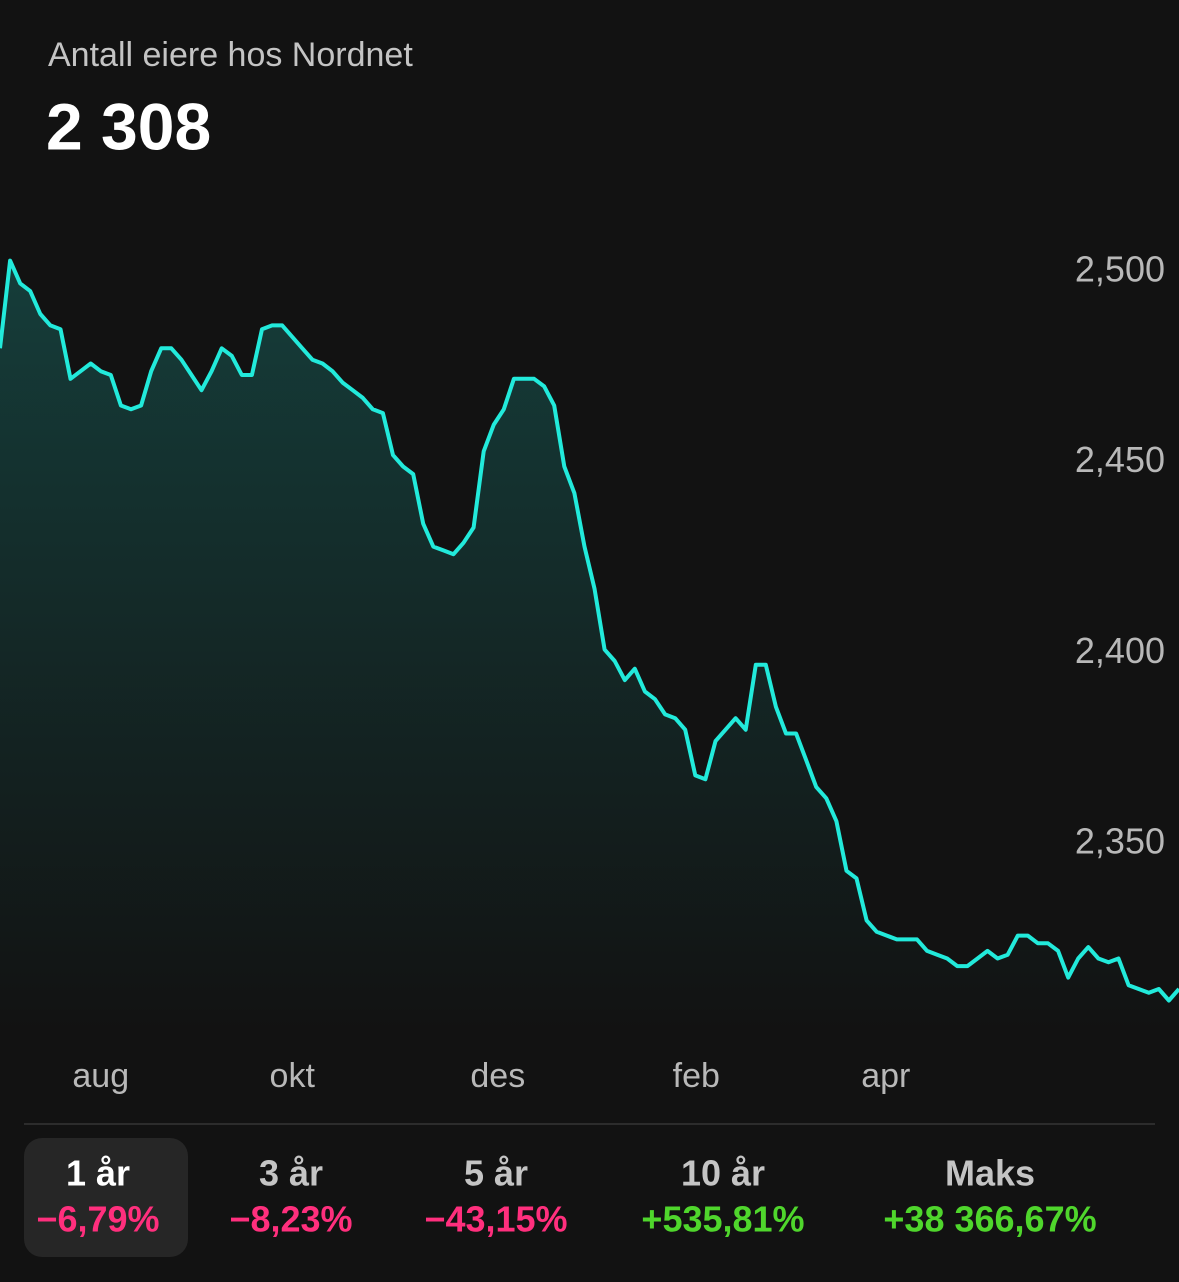  Describe the element at coordinates (128, 126) in the screenshot. I see `owner-count: 2 308` at that location.